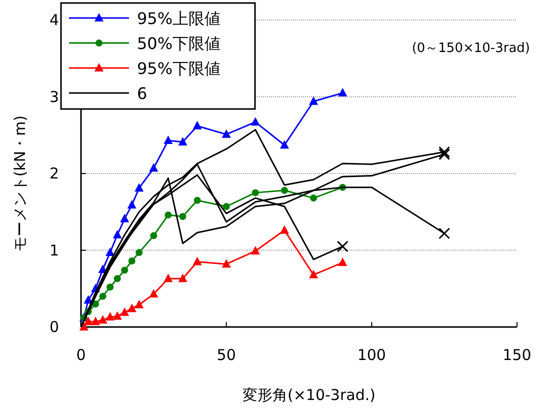 This screenshot has height=416, width=536. I want to click on y-axis-title: モーメント(kN・m), so click(20, 183).